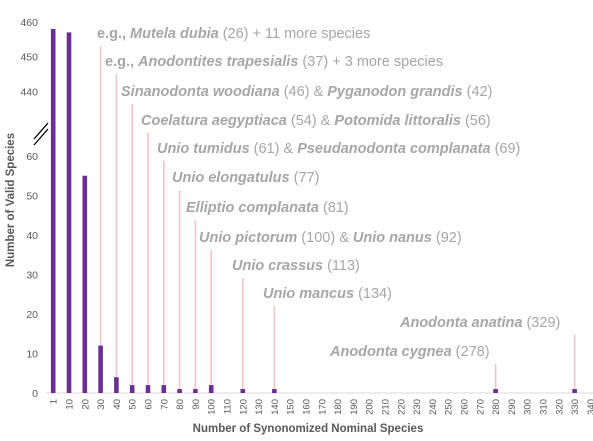 The image size is (593, 441). Describe the element at coordinates (322, 407) in the screenshot. I see `x-tick-label: 170` at that location.